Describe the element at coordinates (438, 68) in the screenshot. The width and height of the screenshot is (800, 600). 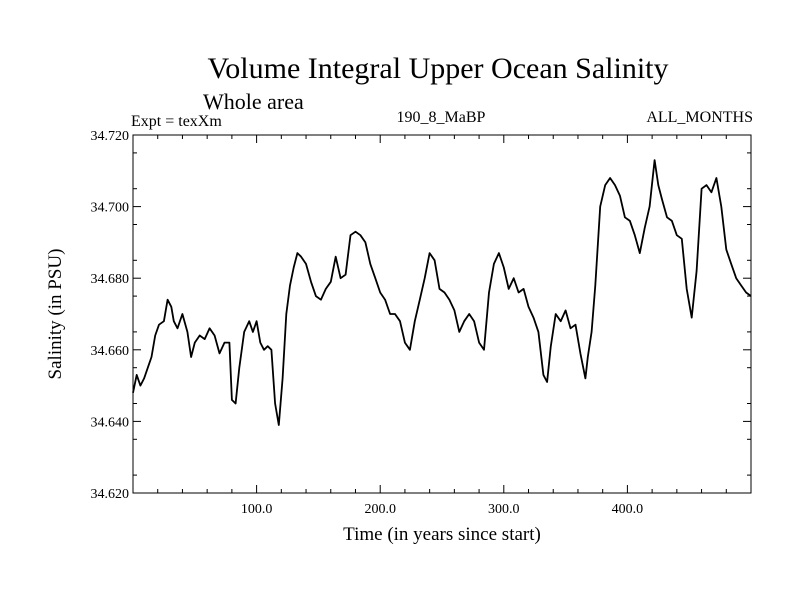
I see `chart-title: Volume Integral Upper Ocean Salinity` at that location.